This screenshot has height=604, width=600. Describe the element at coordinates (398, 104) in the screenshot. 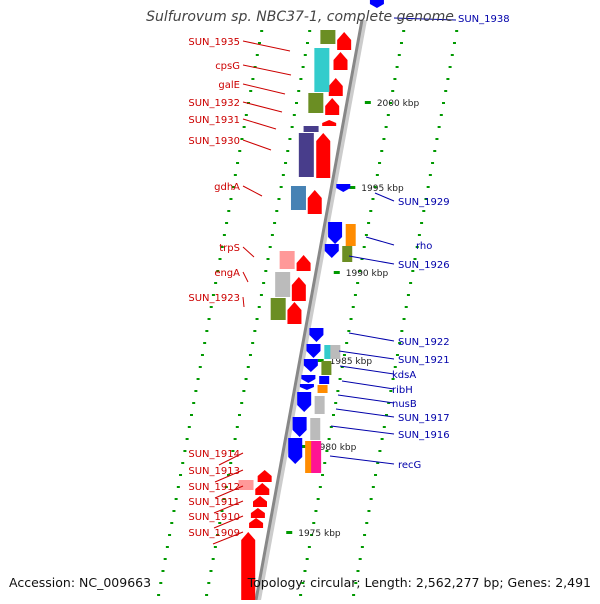

I see `scale-label: 2000 kbp` at that location.